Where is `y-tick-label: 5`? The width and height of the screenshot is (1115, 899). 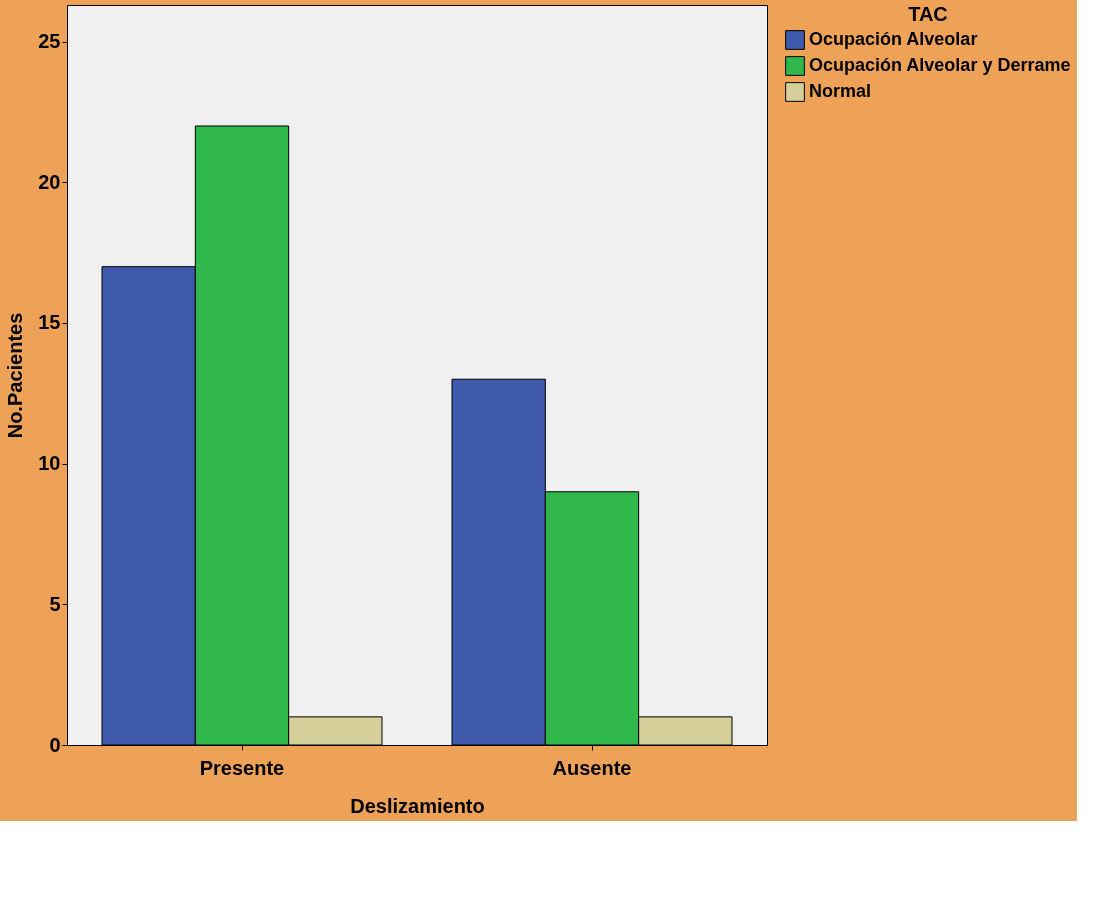 y-tick-label: 5 is located at coordinates (55, 603).